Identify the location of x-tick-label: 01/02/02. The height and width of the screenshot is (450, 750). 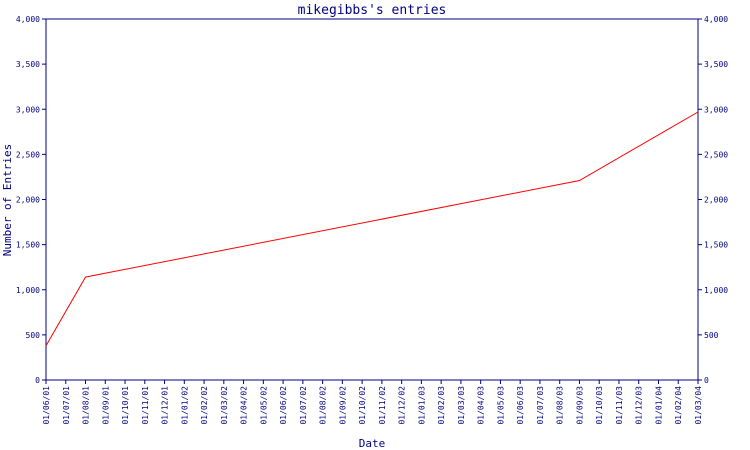
(204, 405).